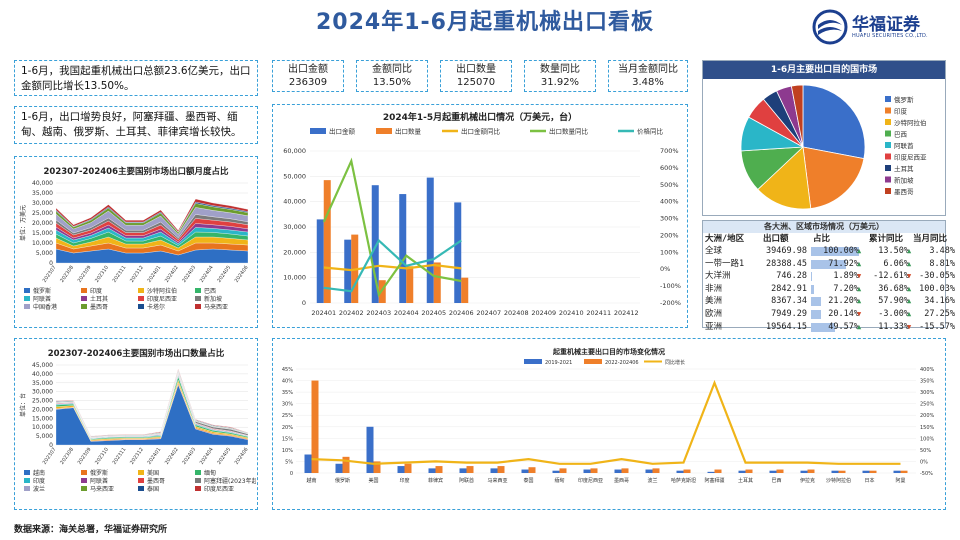  I want to click on x-tick-label: 202310, so click(102, 456).